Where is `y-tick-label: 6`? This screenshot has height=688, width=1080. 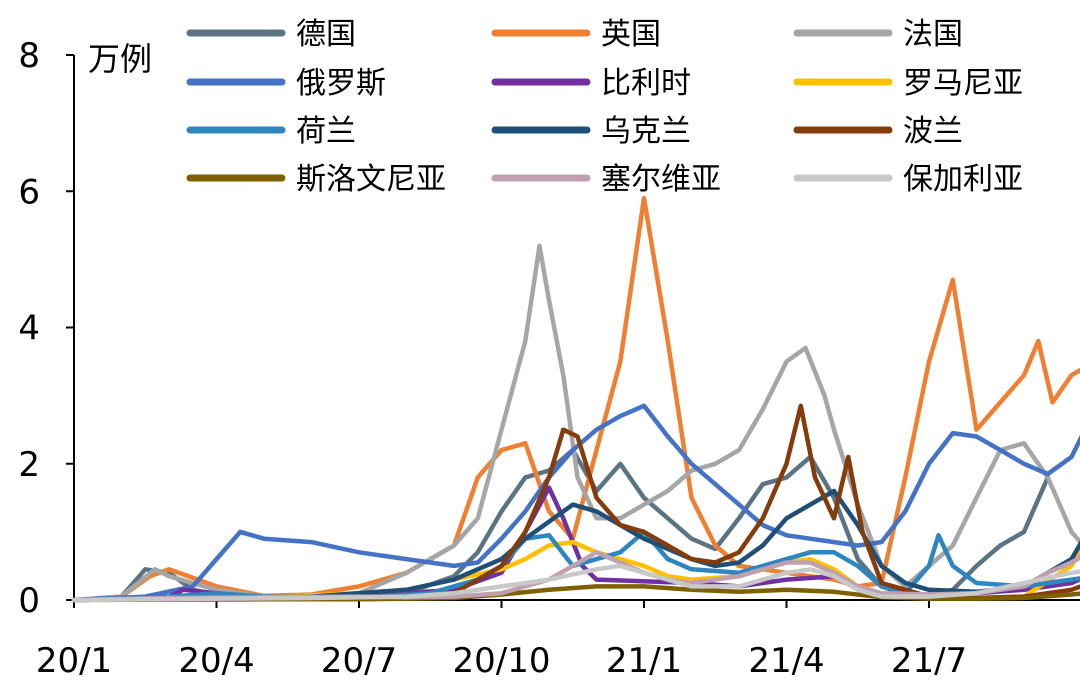 y-tick-label: 6 is located at coordinates (29, 192).